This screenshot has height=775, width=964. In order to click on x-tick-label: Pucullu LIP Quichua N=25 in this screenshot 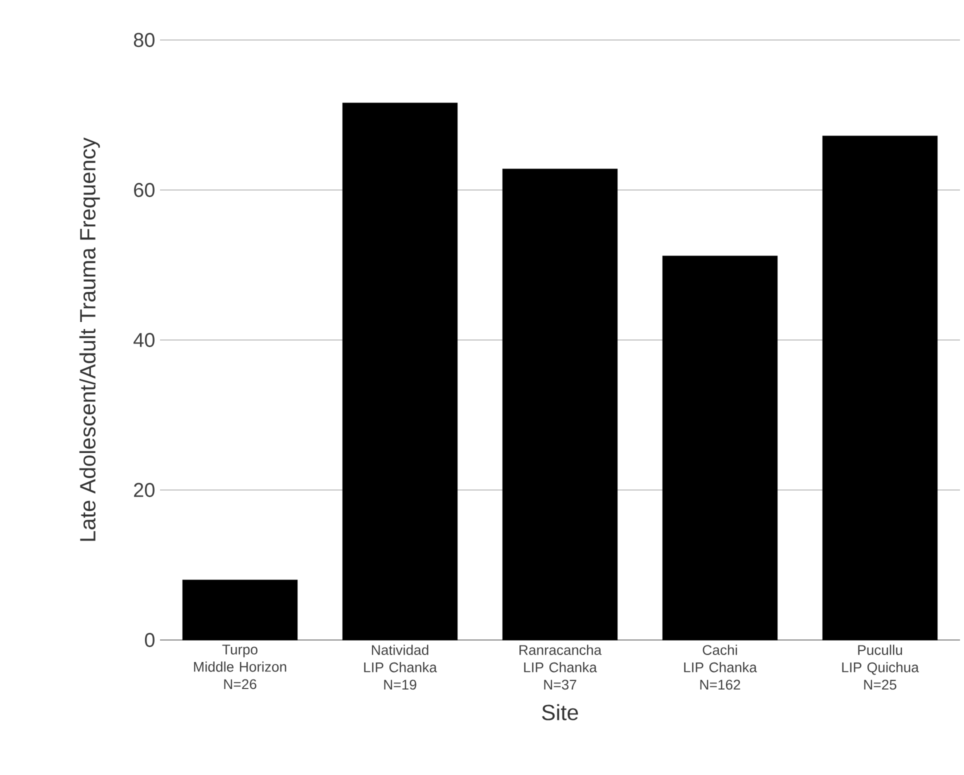, I will do `click(880, 667)`.